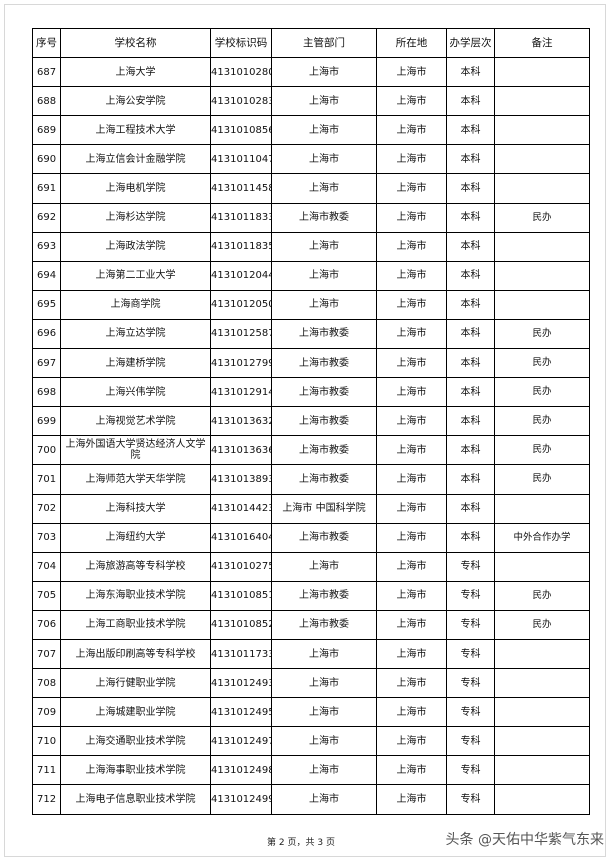  What do you see at coordinates (135, 479) in the screenshot?
I see `cell-school-name: 上海师范大学天华学院` at bounding box center [135, 479].